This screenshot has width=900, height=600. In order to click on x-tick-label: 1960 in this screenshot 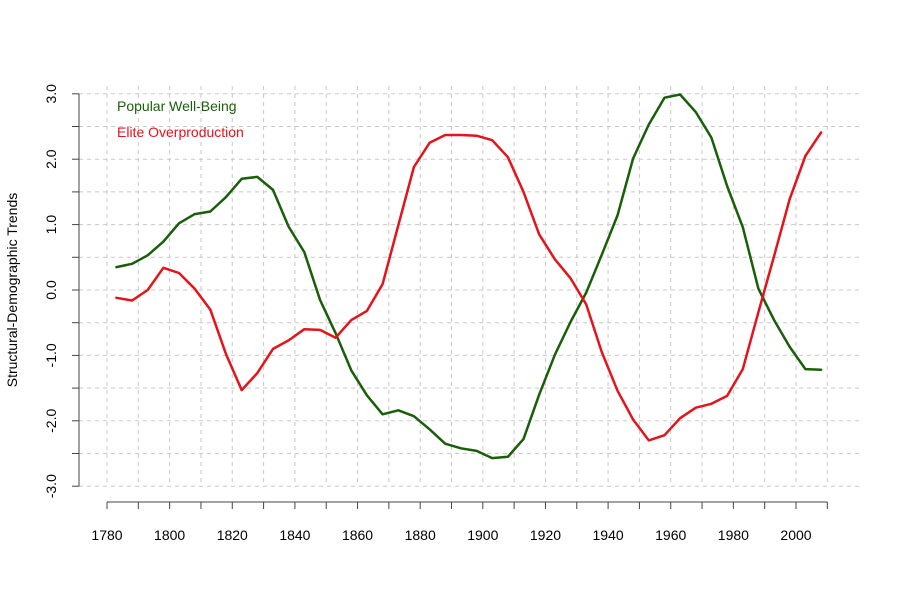, I will do `click(670, 535)`.